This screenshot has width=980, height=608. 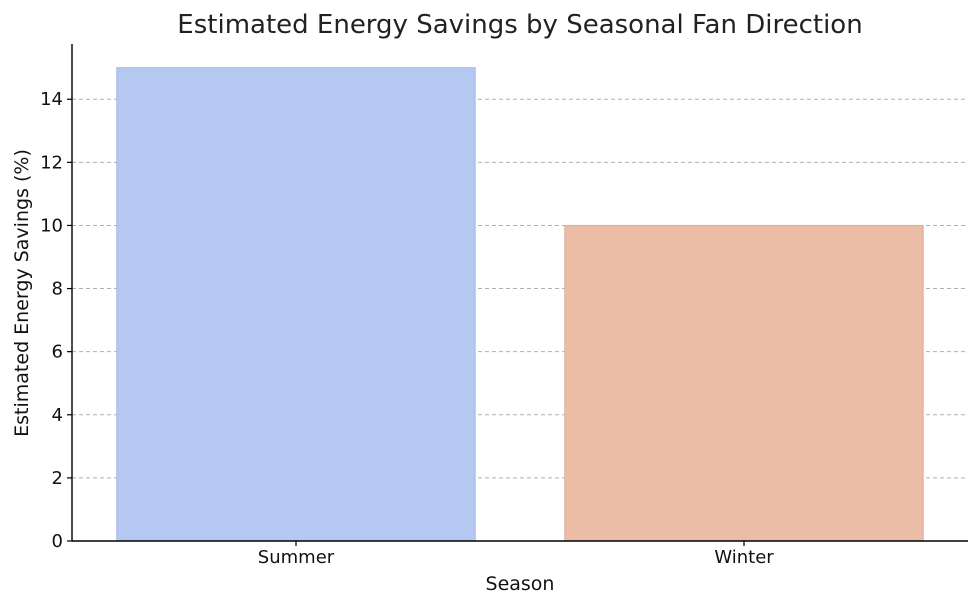 What do you see at coordinates (51, 225) in the screenshot?
I see `y-tick-label: 10` at bounding box center [51, 225].